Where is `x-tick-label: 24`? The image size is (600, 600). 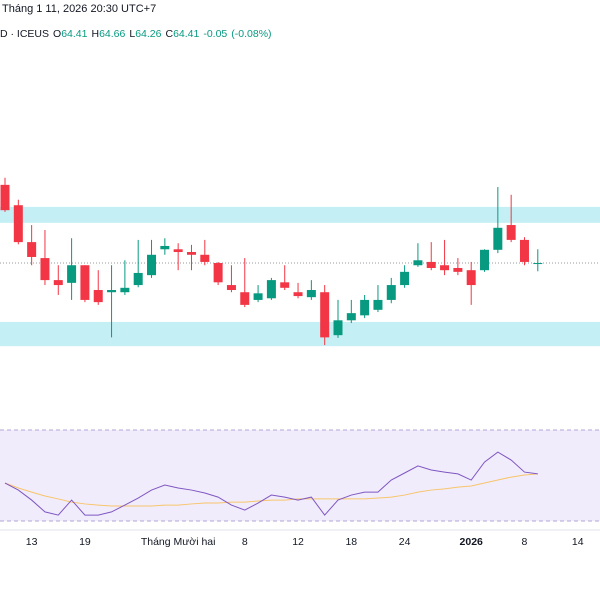
x-tick-label: 24 is located at coordinates (405, 542).